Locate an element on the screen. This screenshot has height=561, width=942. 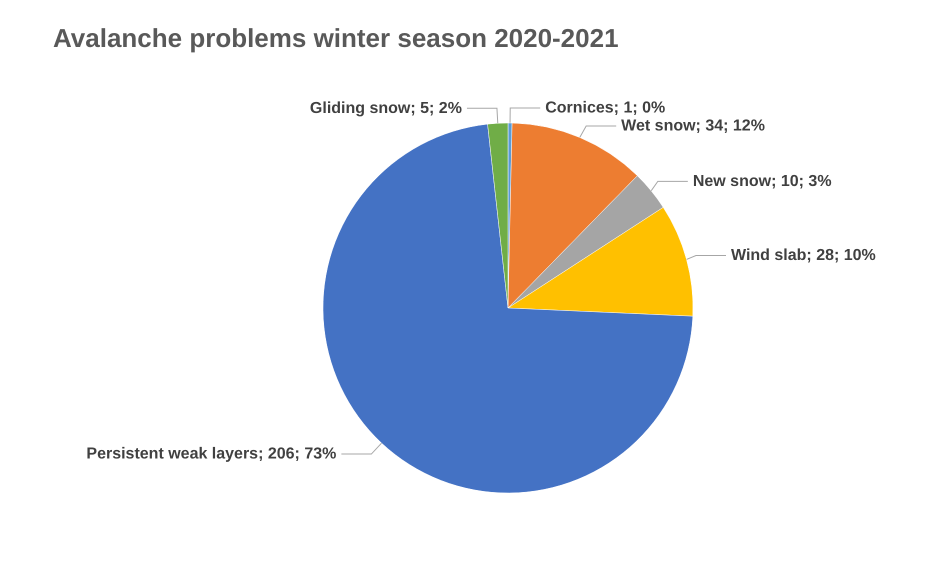
slice-label: Cornices; 1; 0% is located at coordinates (605, 108).